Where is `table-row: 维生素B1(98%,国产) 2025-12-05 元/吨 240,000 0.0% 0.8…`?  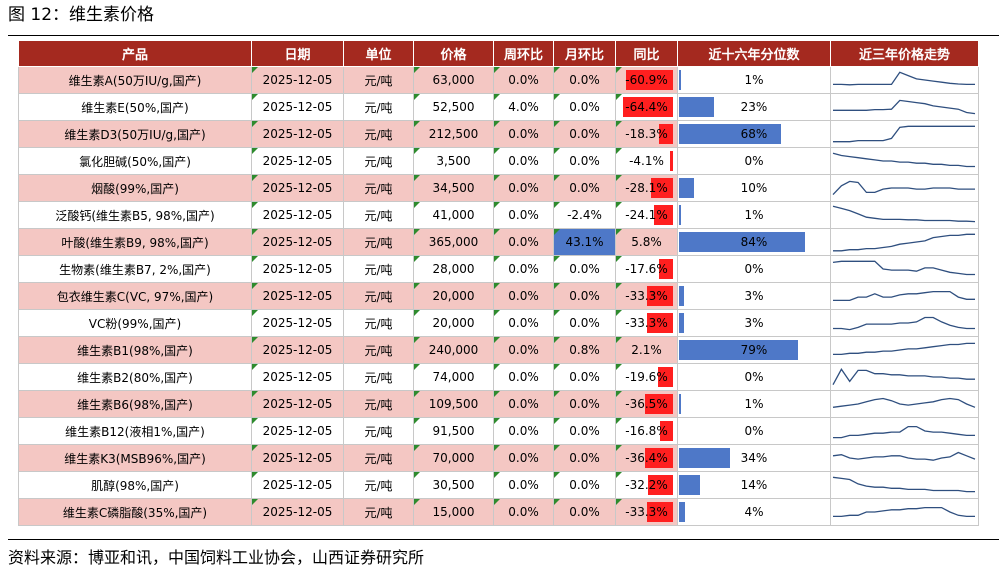 table-row: 维生素B1(98%,国产) 2025-12-05 元/吨 240,000 0.0% 0.8… is located at coordinates (498, 350).